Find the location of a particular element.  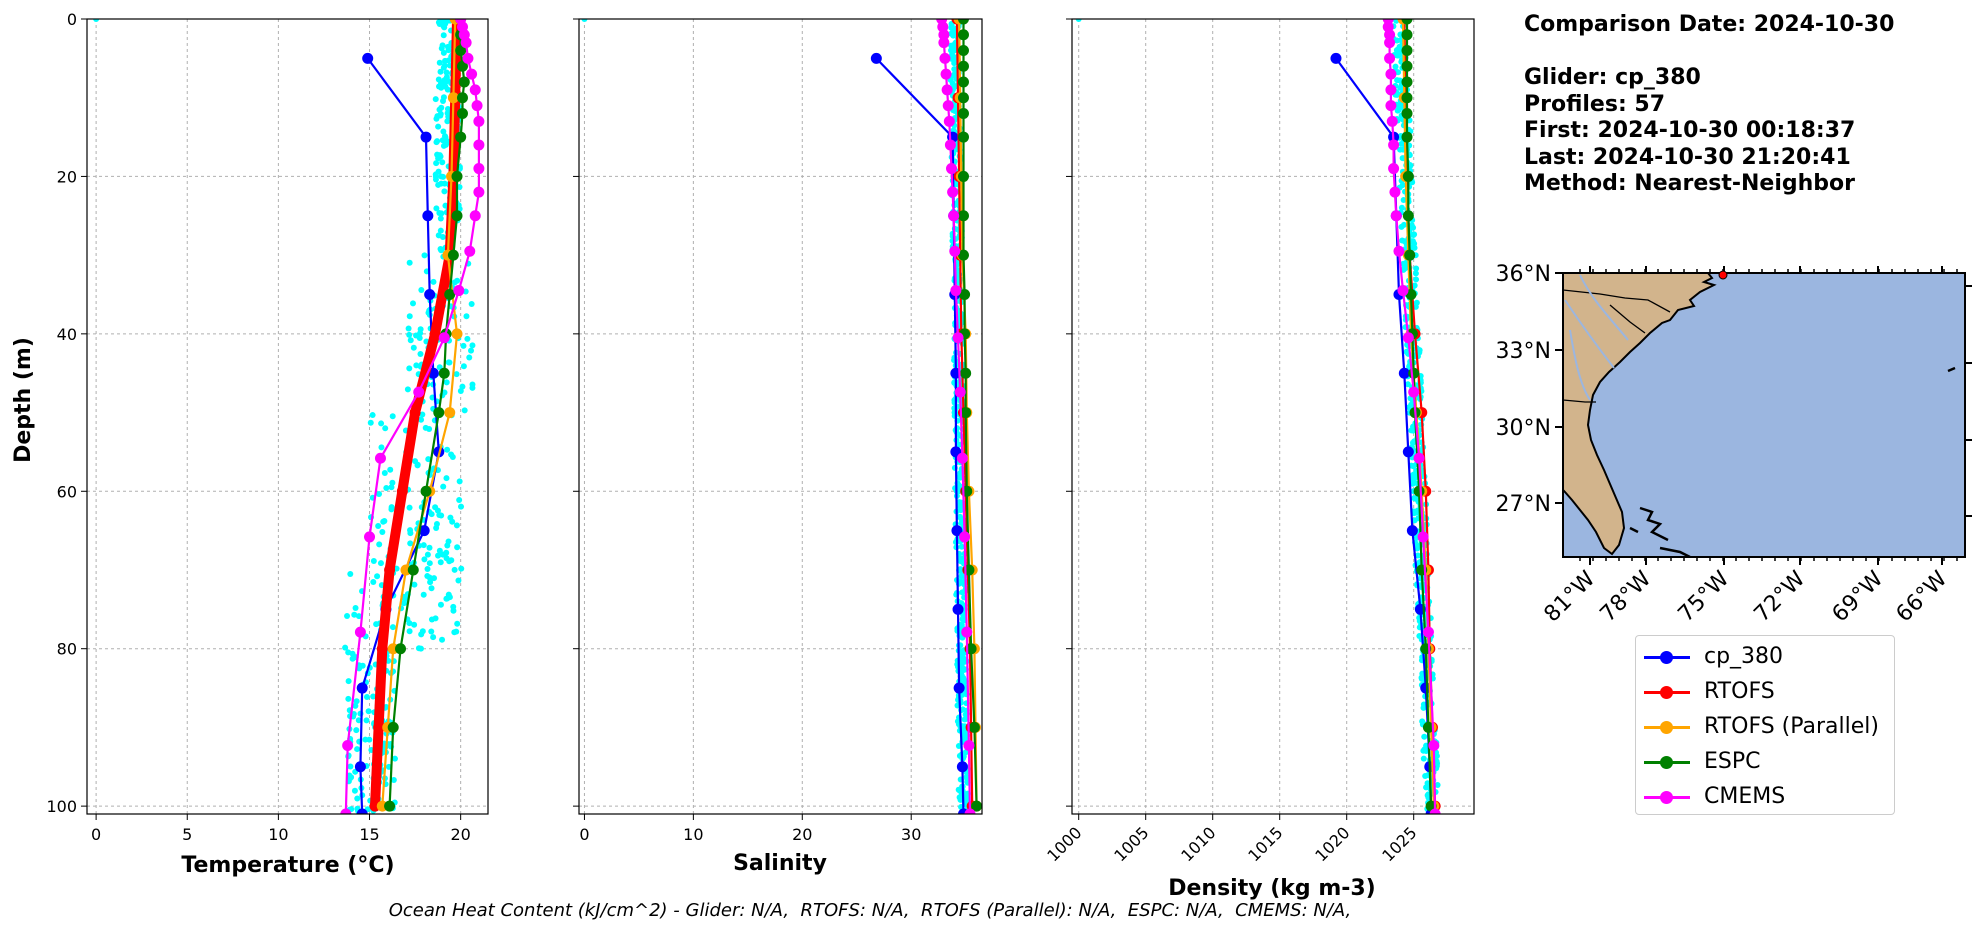

salinity-xlabel: Salinity is located at coordinates (780, 863).